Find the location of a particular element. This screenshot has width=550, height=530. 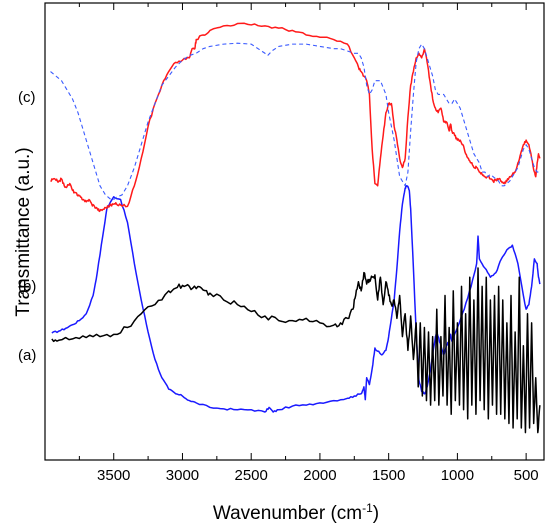

x-axis-label-main: Wavenumber (cm is located at coordinates (287, 513).